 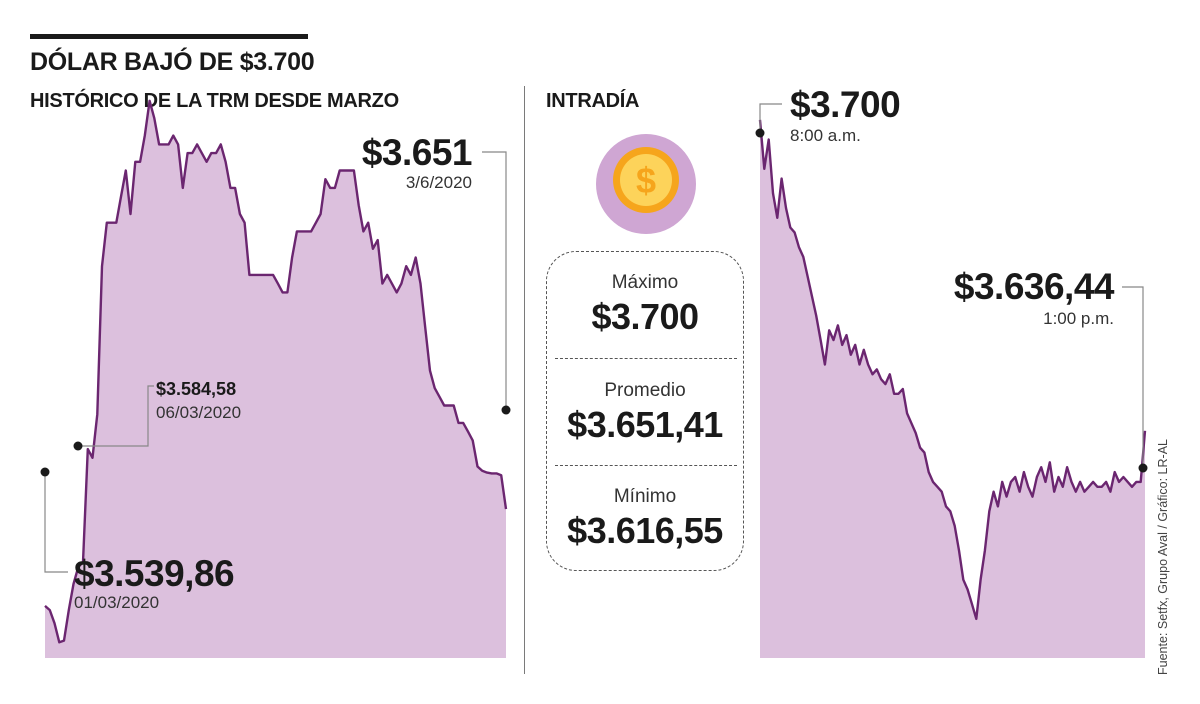 What do you see at coordinates (770, 118) in the screenshot?
I see `leader-intra-open` at bounding box center [770, 118].